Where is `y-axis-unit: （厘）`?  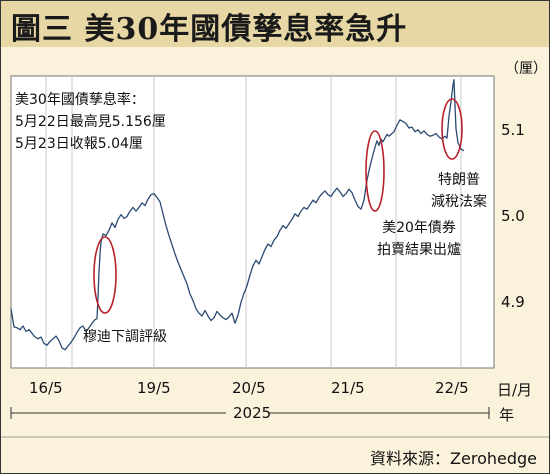 y-axis-unit: （厘） is located at coordinates (526, 69).